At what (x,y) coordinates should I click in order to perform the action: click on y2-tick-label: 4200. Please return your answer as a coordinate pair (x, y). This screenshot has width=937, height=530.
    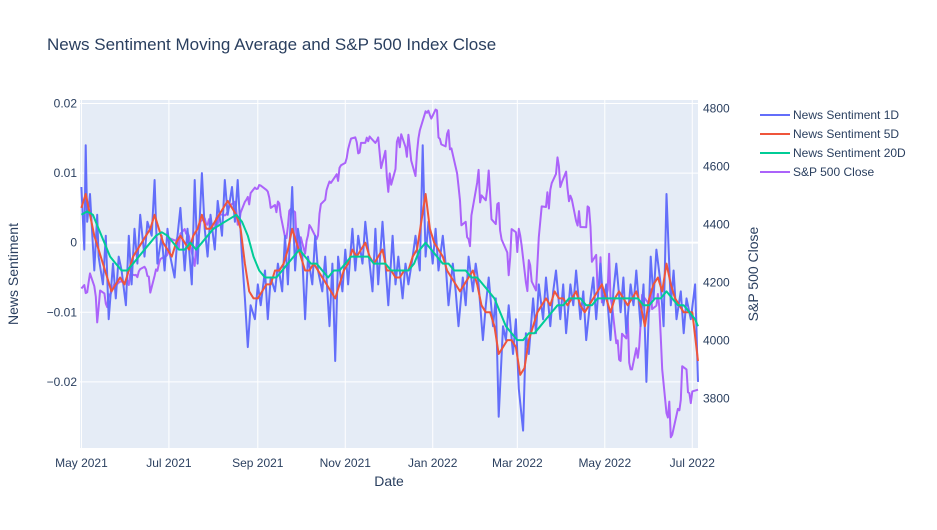
    Looking at the image, I should click on (716, 283).